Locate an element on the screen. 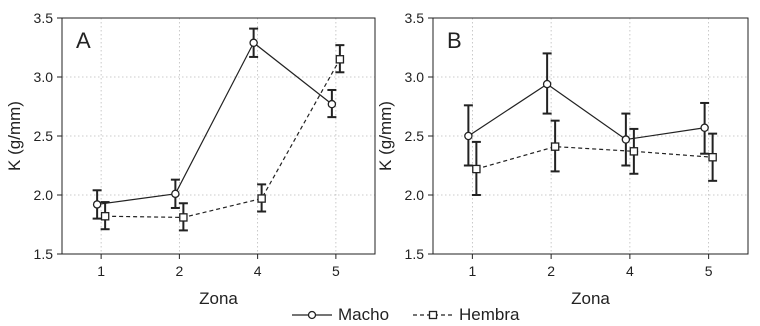  legend: Macho Hembra is located at coordinates (405, 315).